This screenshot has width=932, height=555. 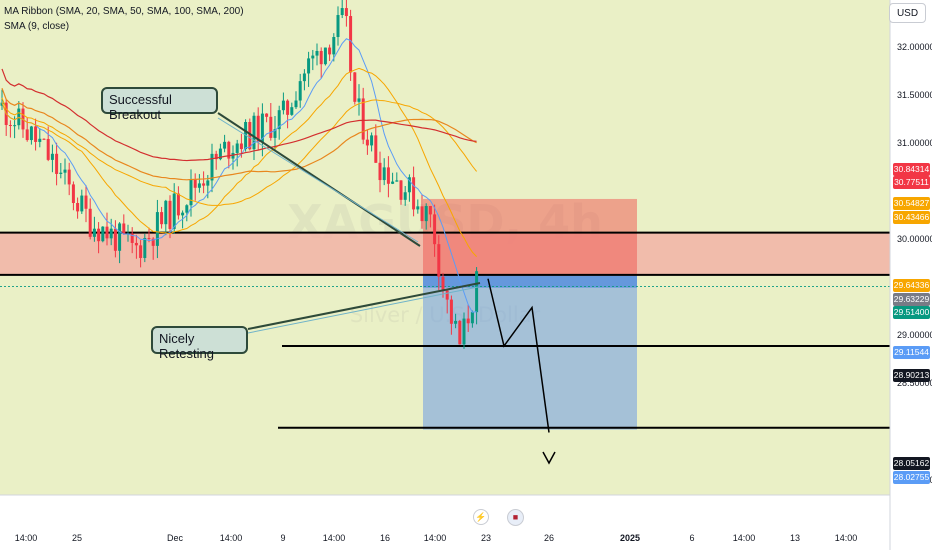 What do you see at coordinates (911, 285) in the screenshot?
I see `price-label: 29.64336` at bounding box center [911, 285].